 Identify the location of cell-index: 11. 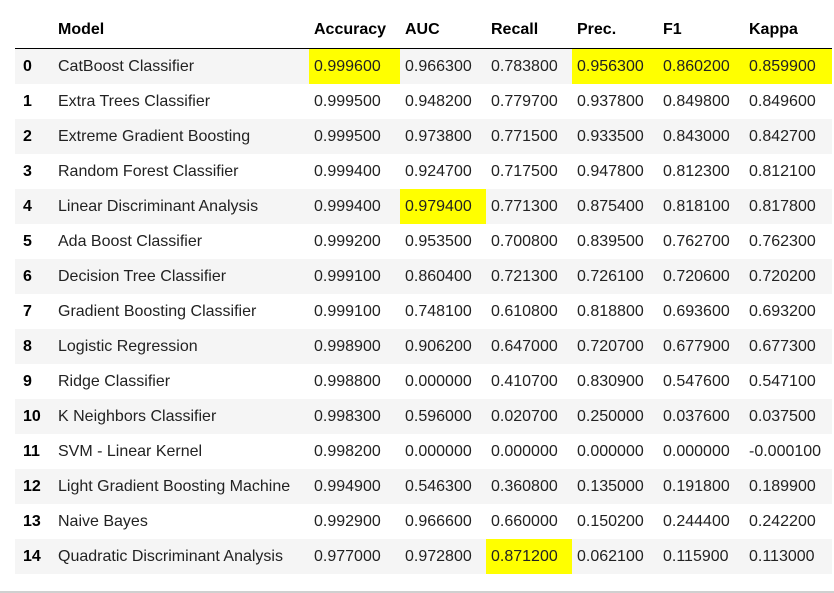
(34, 451).